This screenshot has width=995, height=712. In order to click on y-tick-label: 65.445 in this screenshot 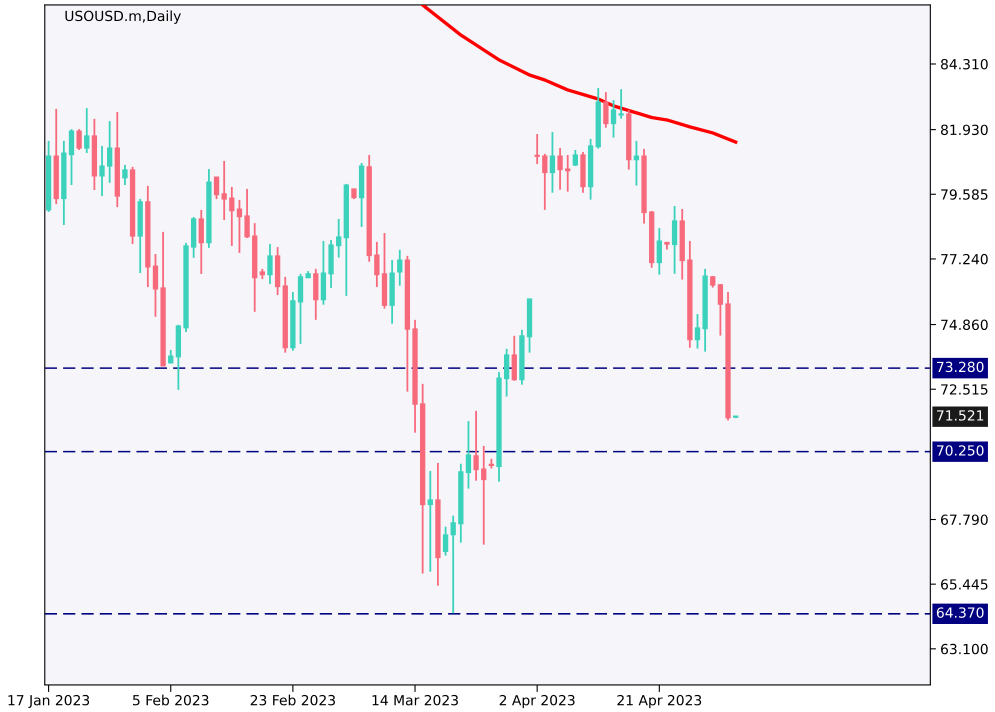, I will do `click(964, 584)`.